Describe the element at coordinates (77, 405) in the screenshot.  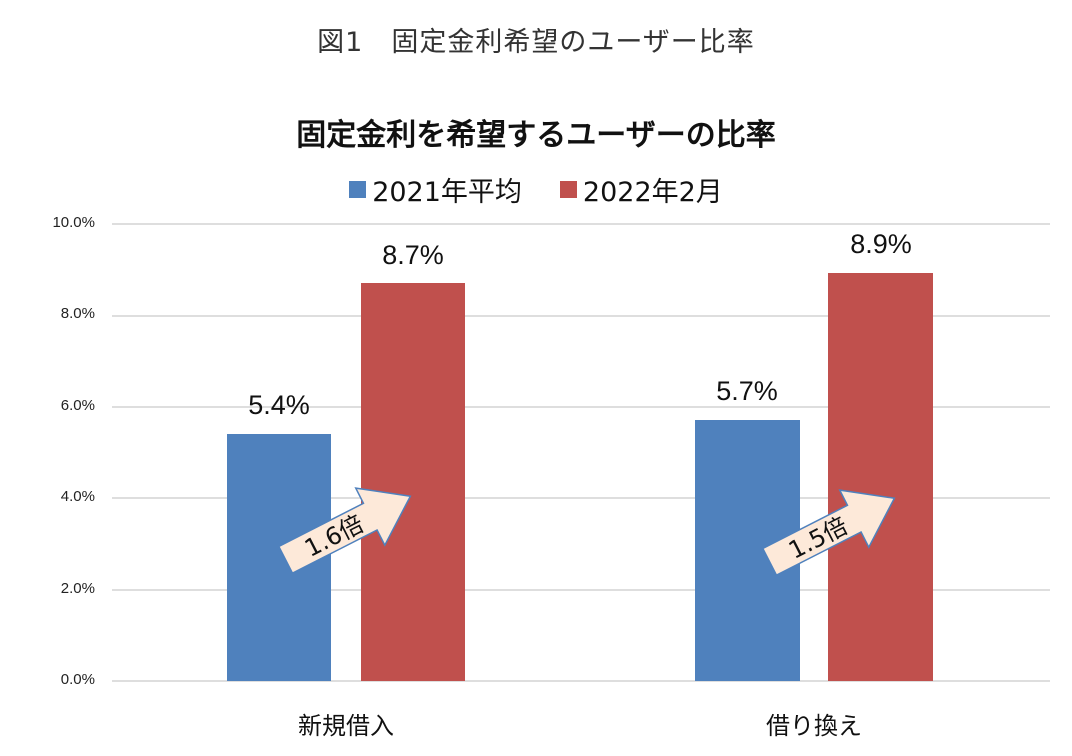
I see `y-tick: 6.0%` at that location.